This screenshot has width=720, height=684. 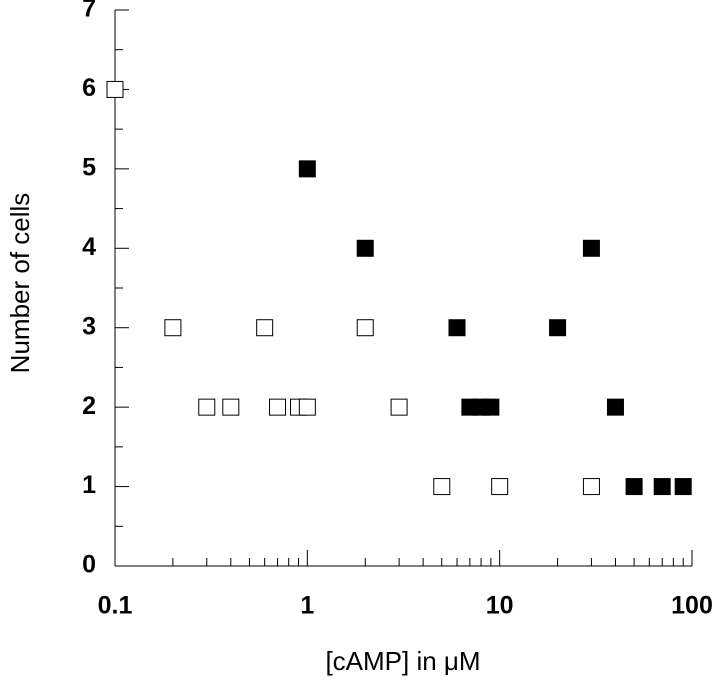 I want to click on y-tick-label: 1, so click(x=89, y=485).